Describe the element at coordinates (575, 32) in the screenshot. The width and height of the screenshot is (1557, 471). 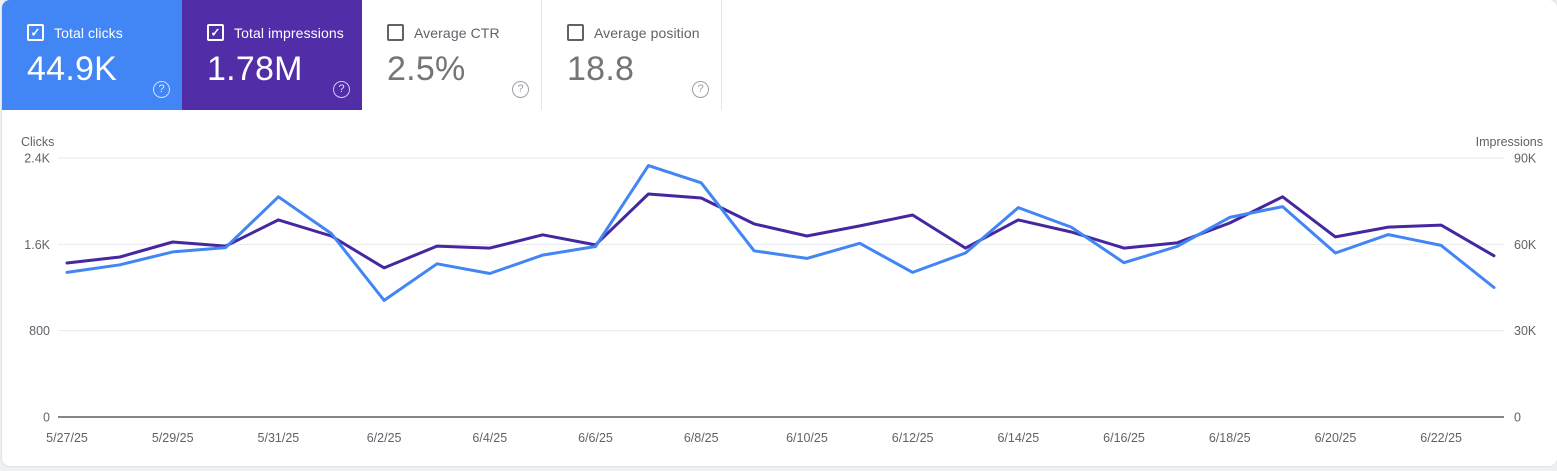
I see `checkbox-average-position` at that location.